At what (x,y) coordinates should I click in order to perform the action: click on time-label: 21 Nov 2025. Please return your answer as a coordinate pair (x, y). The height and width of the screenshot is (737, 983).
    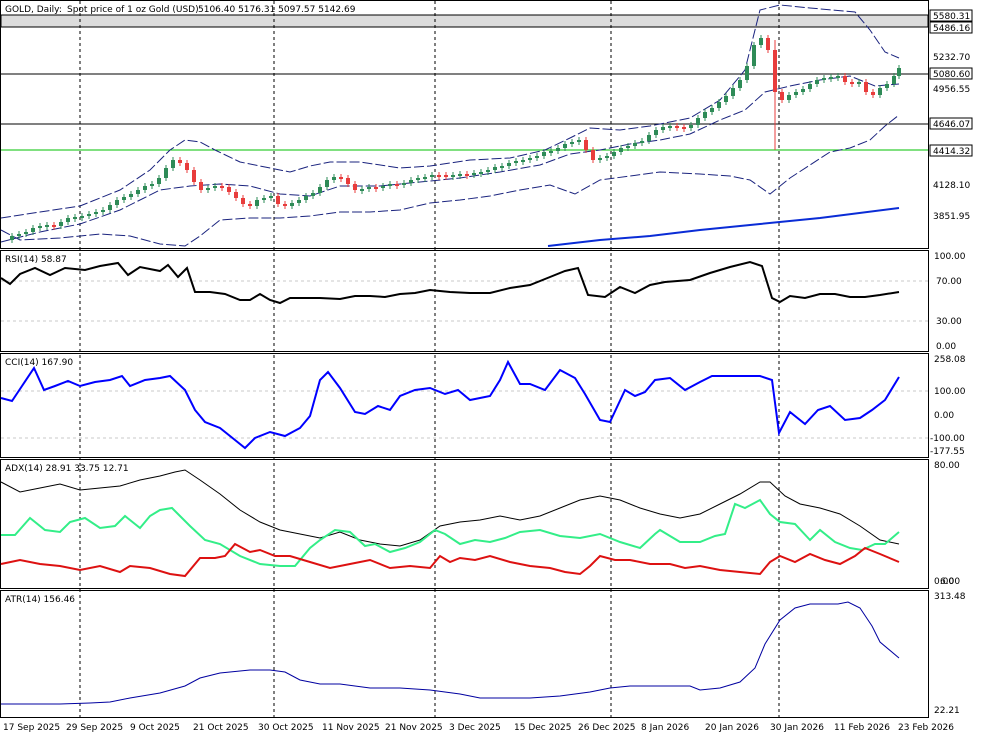
    Looking at the image, I should click on (414, 728).